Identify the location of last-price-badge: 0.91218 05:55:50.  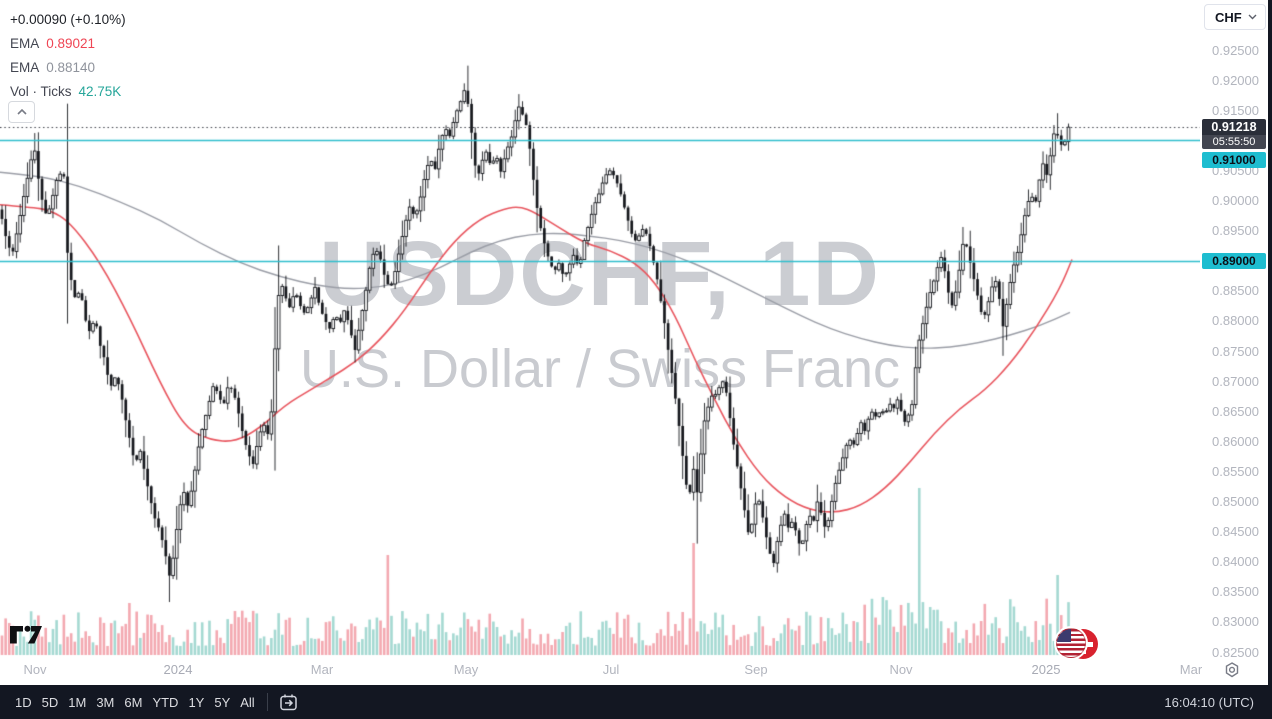
(1234, 134).